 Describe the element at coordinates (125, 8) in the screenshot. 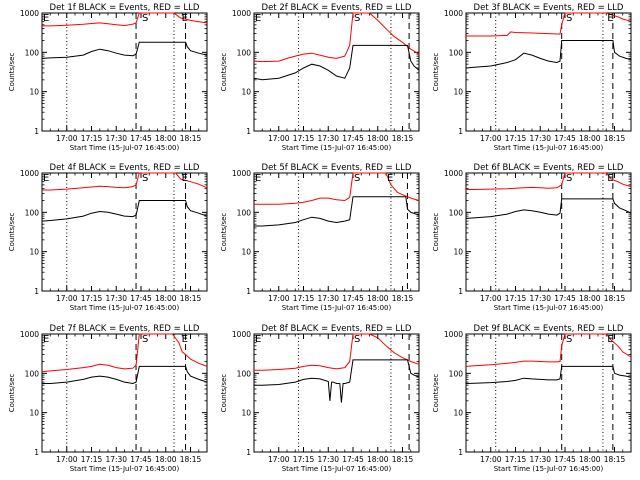

I see `panel-title: Det 1f BLACK = Events, RED = LLD` at that location.